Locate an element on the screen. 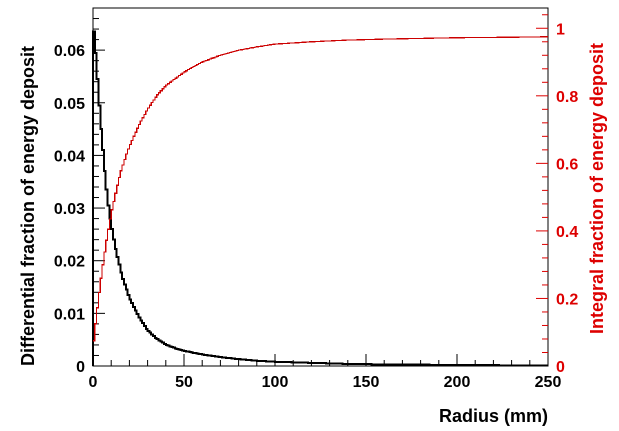 The width and height of the screenshot is (619, 431). y-tick-label: 0 is located at coordinates (80, 367).